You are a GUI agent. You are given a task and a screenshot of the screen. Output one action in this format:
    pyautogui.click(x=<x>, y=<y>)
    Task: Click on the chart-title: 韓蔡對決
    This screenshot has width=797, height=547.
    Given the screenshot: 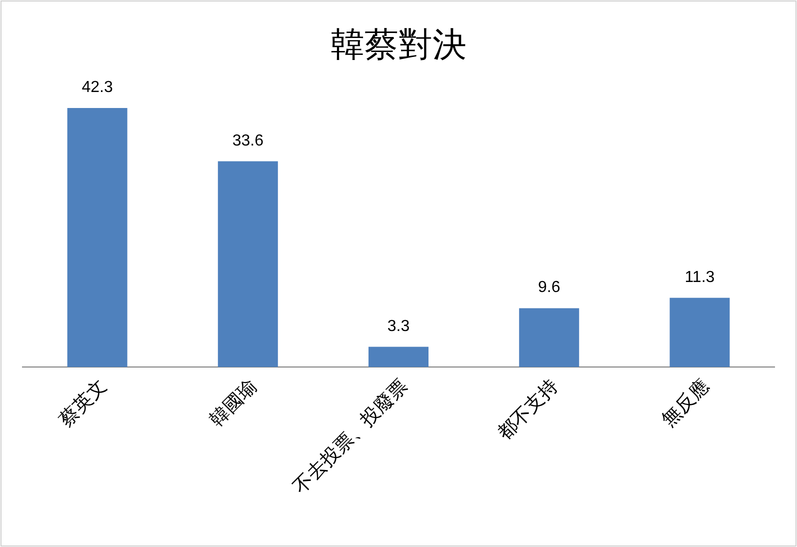 What is the action you would take?
    pyautogui.click(x=398, y=45)
    